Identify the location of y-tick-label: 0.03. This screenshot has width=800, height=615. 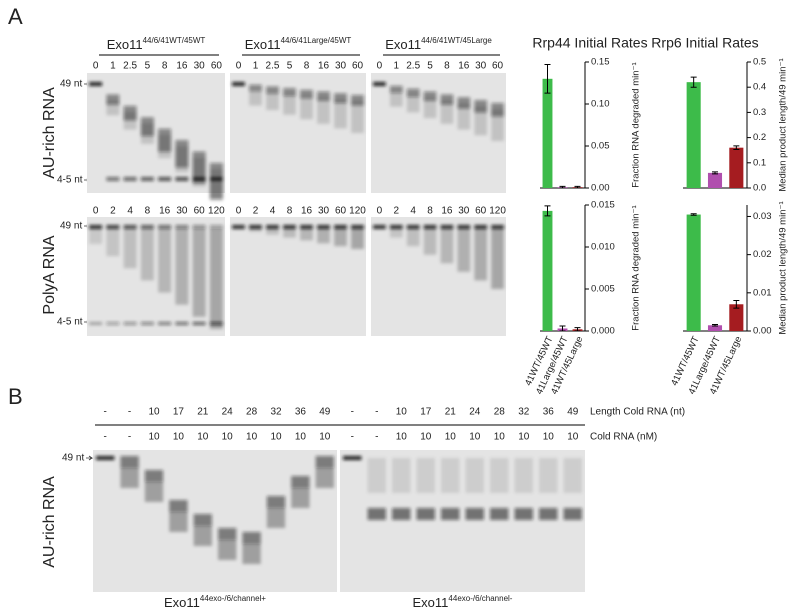
(762, 216).